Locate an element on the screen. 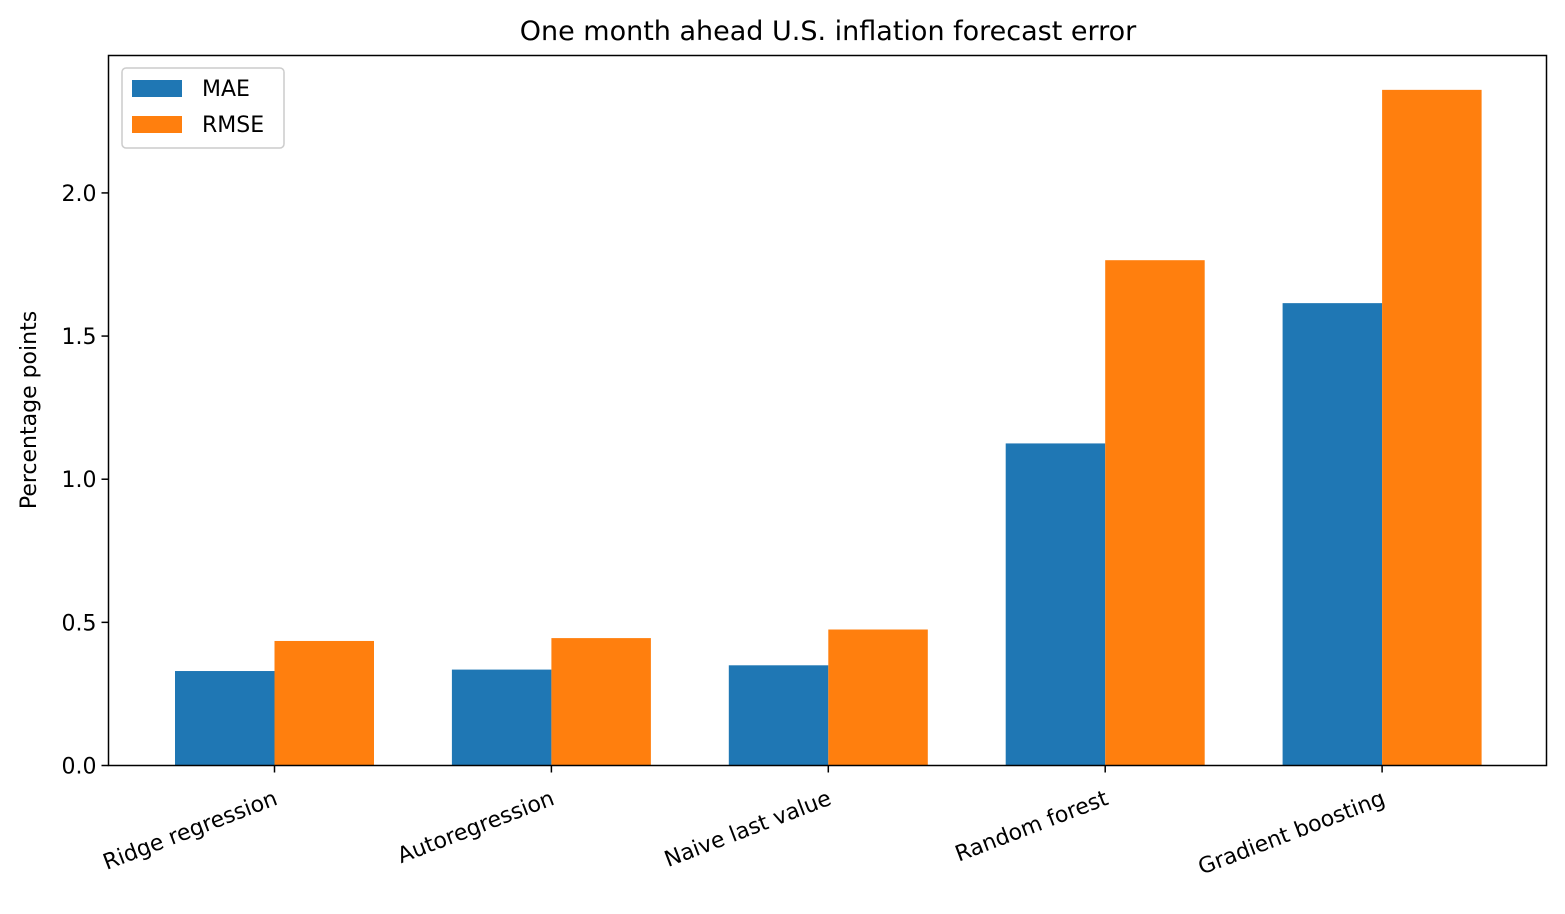  y-tick-label-3: 1.5 is located at coordinates (79, 337).